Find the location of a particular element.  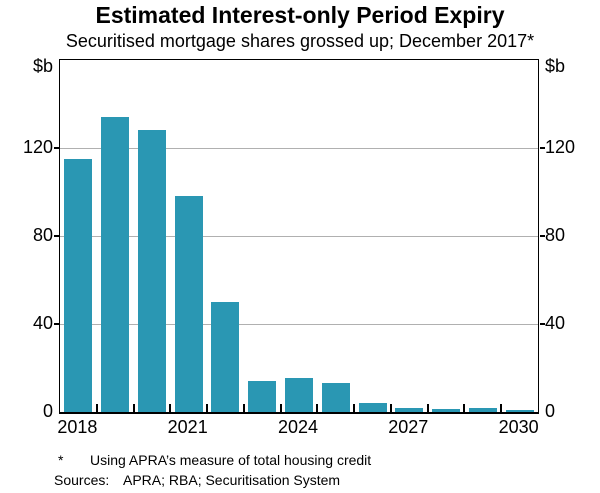

y-axis-label-left-120: 120 is located at coordinates (37, 147).